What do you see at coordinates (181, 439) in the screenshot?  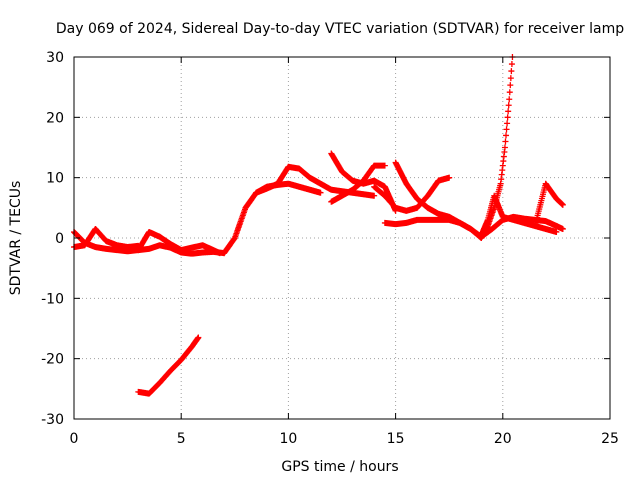 I see `x-tick-label: 5` at bounding box center [181, 439].